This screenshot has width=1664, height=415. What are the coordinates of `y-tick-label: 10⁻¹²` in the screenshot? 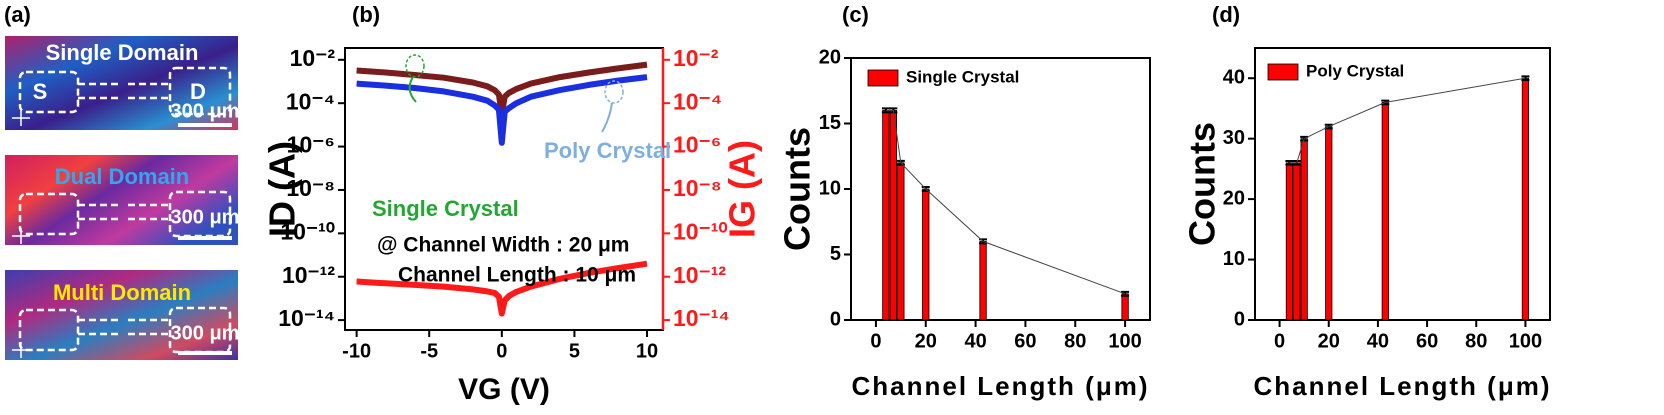 It's located at (308, 275).